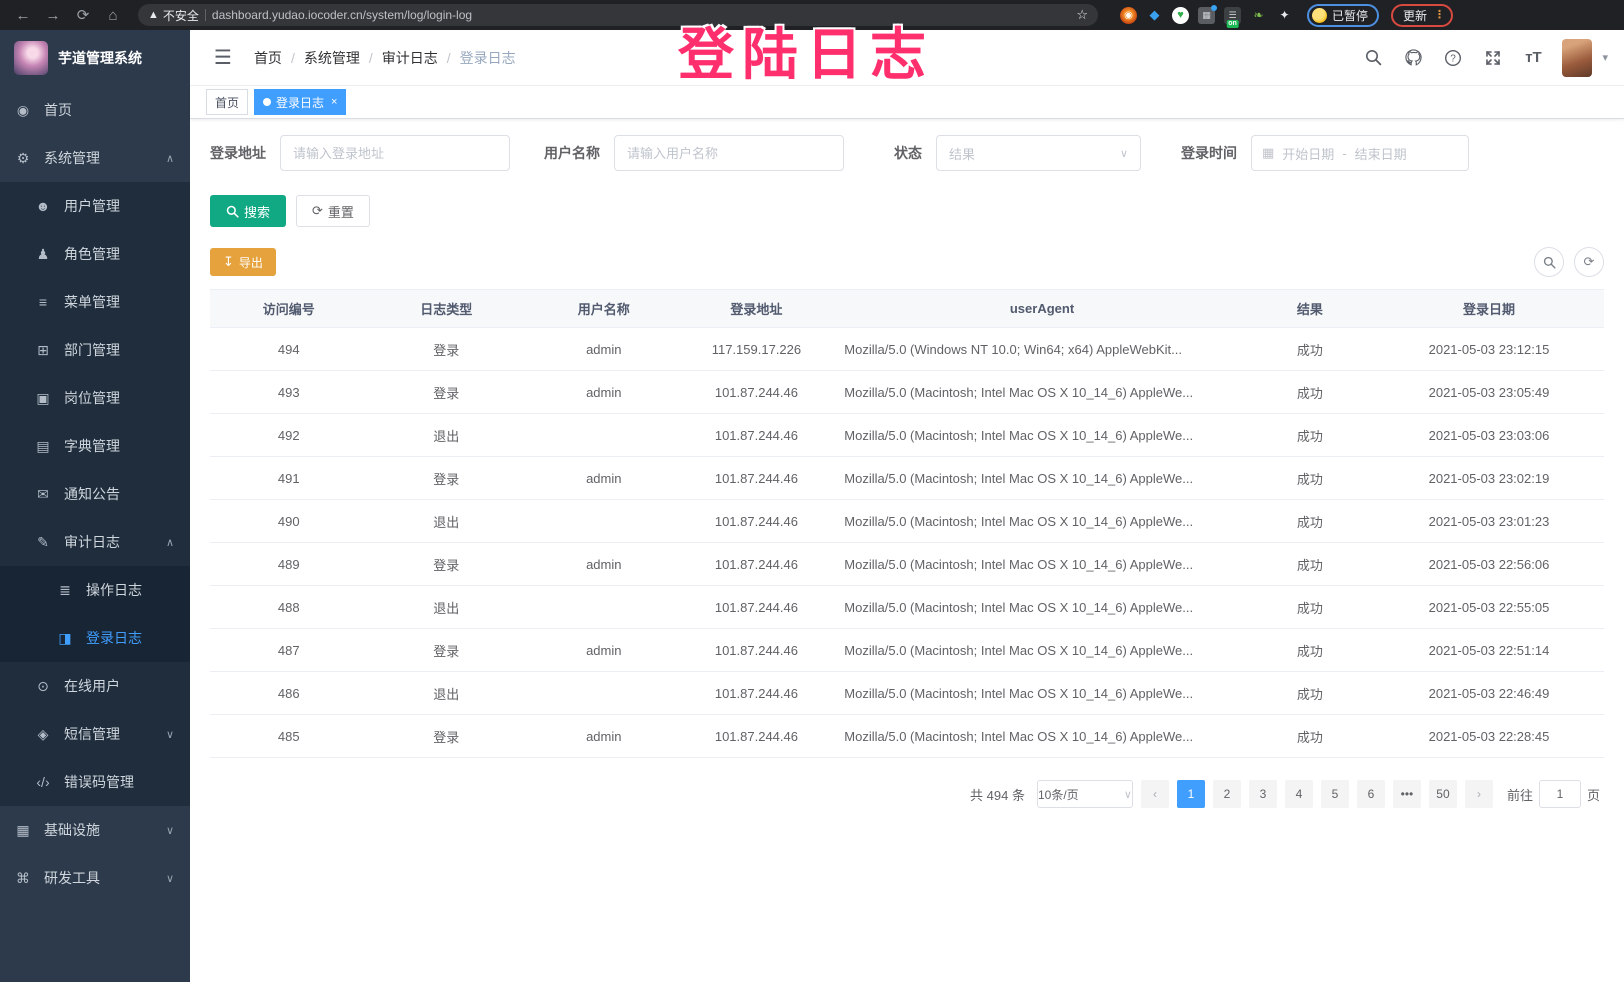 Image resolution: width=1624 pixels, height=982 pixels. What do you see at coordinates (1180, 15) in the screenshot?
I see `extension-check-icon: ♥` at bounding box center [1180, 15].